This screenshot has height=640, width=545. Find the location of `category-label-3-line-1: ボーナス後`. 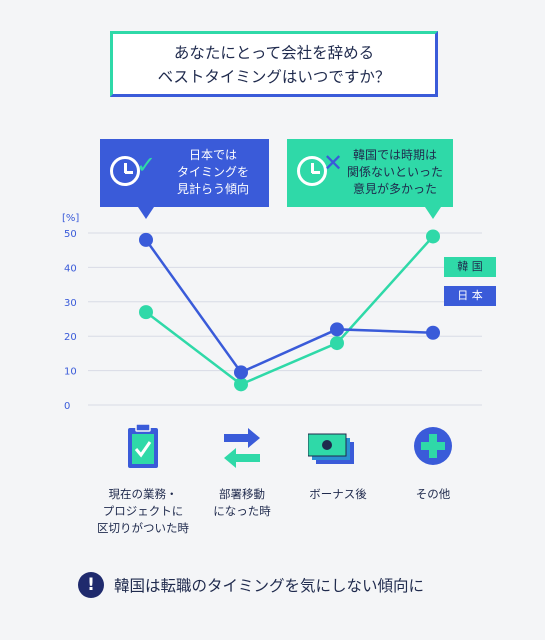

category-label-3-line-1: ボーナス後 is located at coordinates (338, 494).